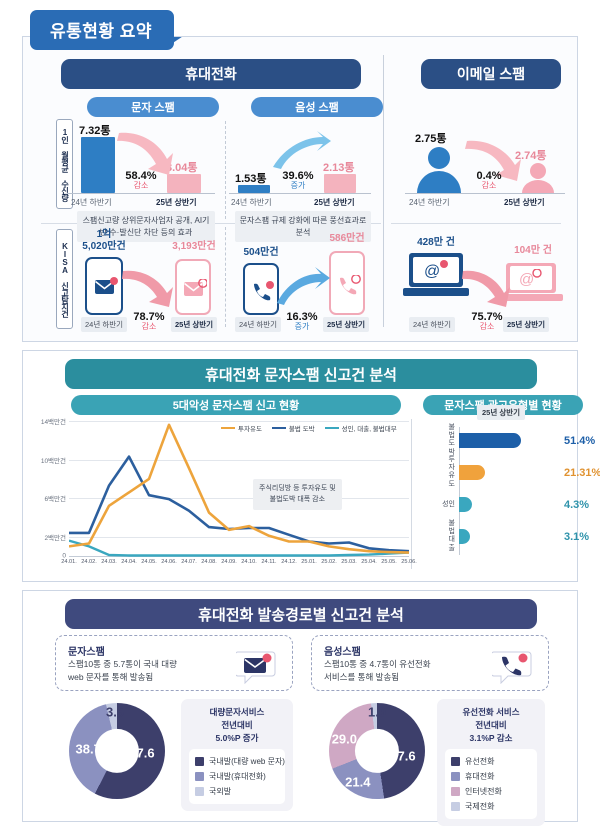 The height and width of the screenshot is (837, 600). Describe the element at coordinates (582, 472) in the screenshot. I see `bar-value-investment: 21.31%` at that location.